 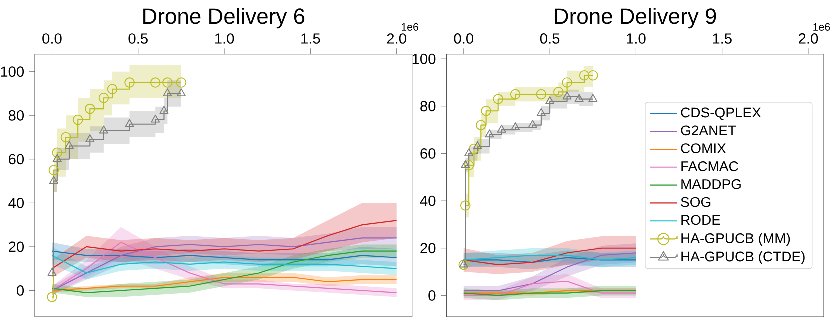 I want to click on chart-title: Drone Delivery 6, so click(x=224, y=18).